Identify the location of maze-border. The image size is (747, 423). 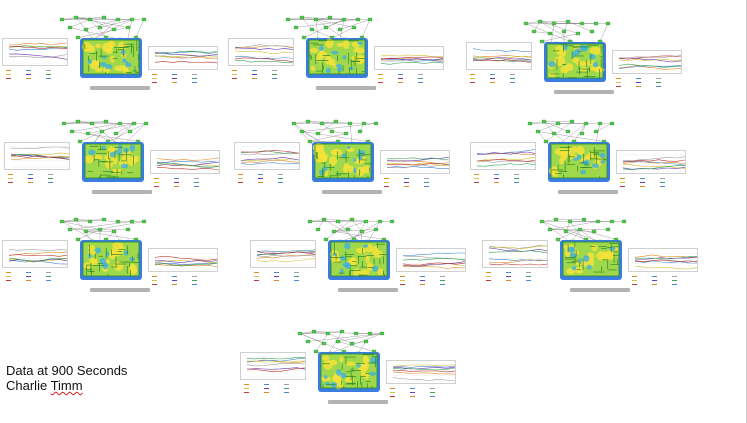
(359, 259).